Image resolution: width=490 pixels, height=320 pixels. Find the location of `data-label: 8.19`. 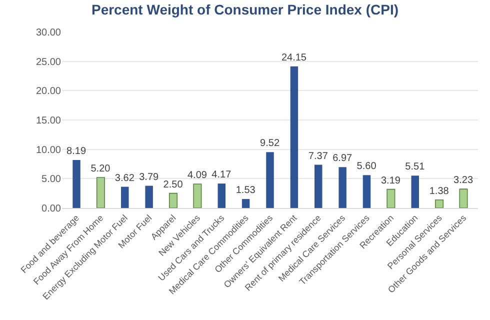

data-label: 8.19 is located at coordinates (76, 151).